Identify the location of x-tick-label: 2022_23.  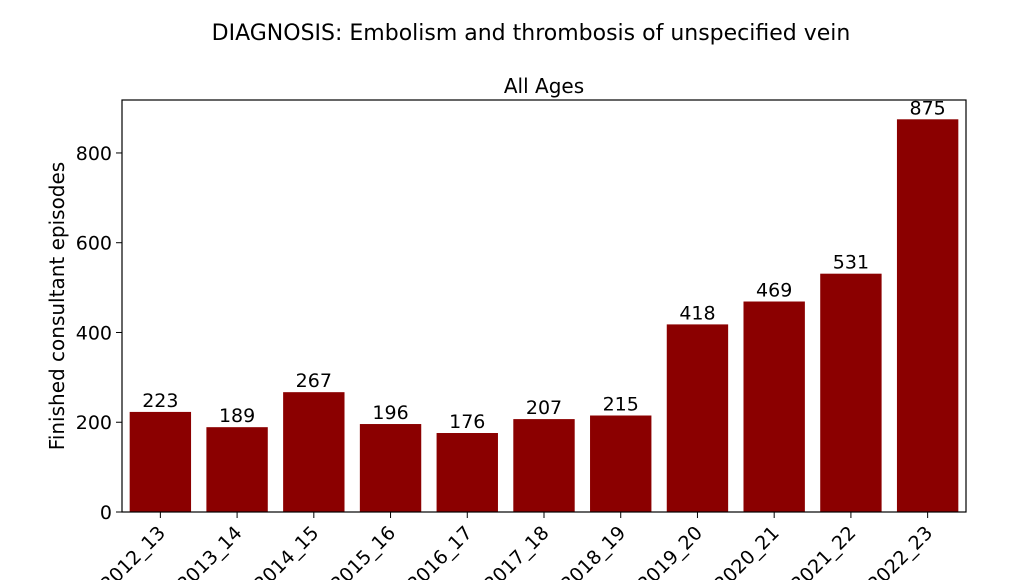
(901, 551).